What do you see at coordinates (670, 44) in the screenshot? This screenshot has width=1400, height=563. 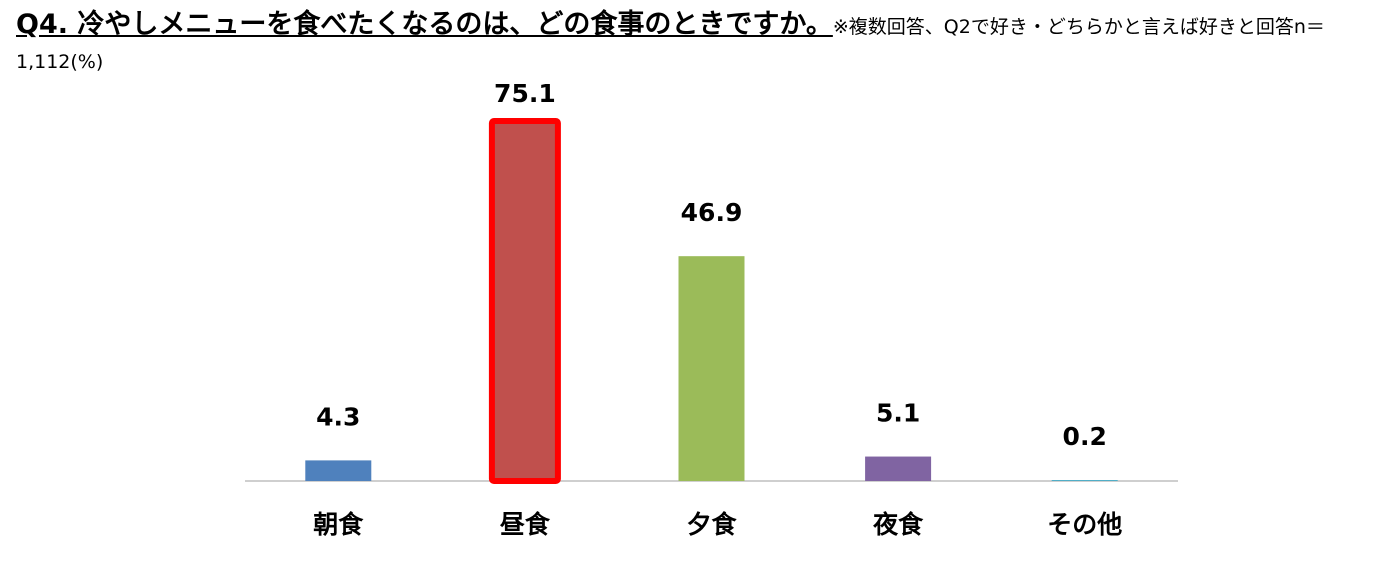 I see `chart-note: ※複数回答、Q2で好き・どちらかと言えば好きと回答n＝1,112(%)` at bounding box center [670, 44].